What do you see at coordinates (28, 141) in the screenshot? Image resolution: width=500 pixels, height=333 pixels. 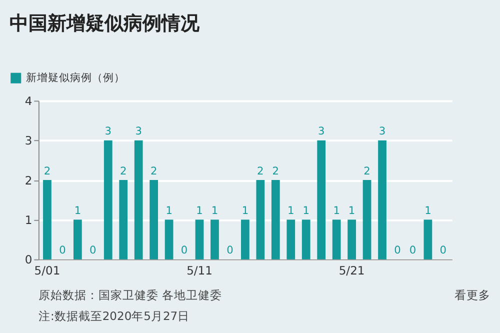 I see `y-tick-label: 3` at bounding box center [28, 141].